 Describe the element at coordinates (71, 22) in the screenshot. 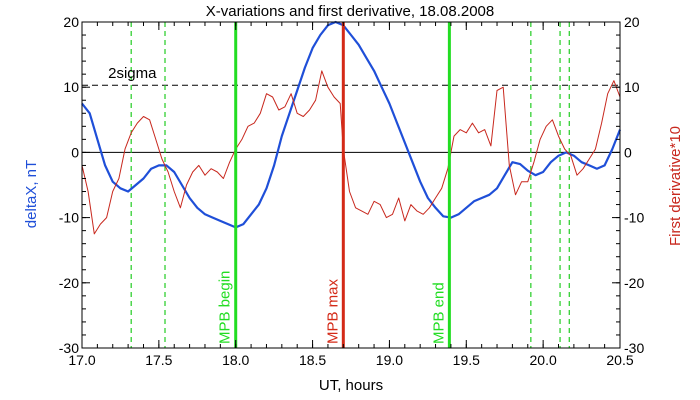

I see `y-tick-label-left: 20` at that location.